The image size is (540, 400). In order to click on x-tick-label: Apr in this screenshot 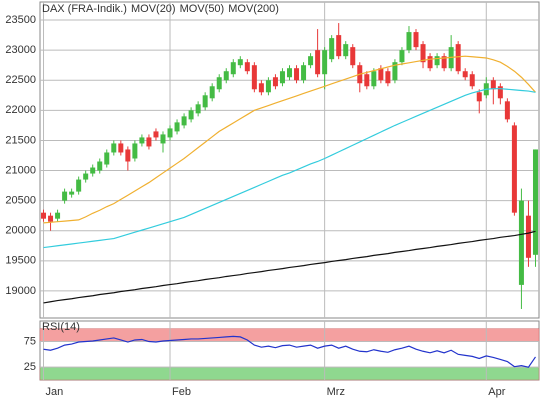, I will do `click(496, 392)`.